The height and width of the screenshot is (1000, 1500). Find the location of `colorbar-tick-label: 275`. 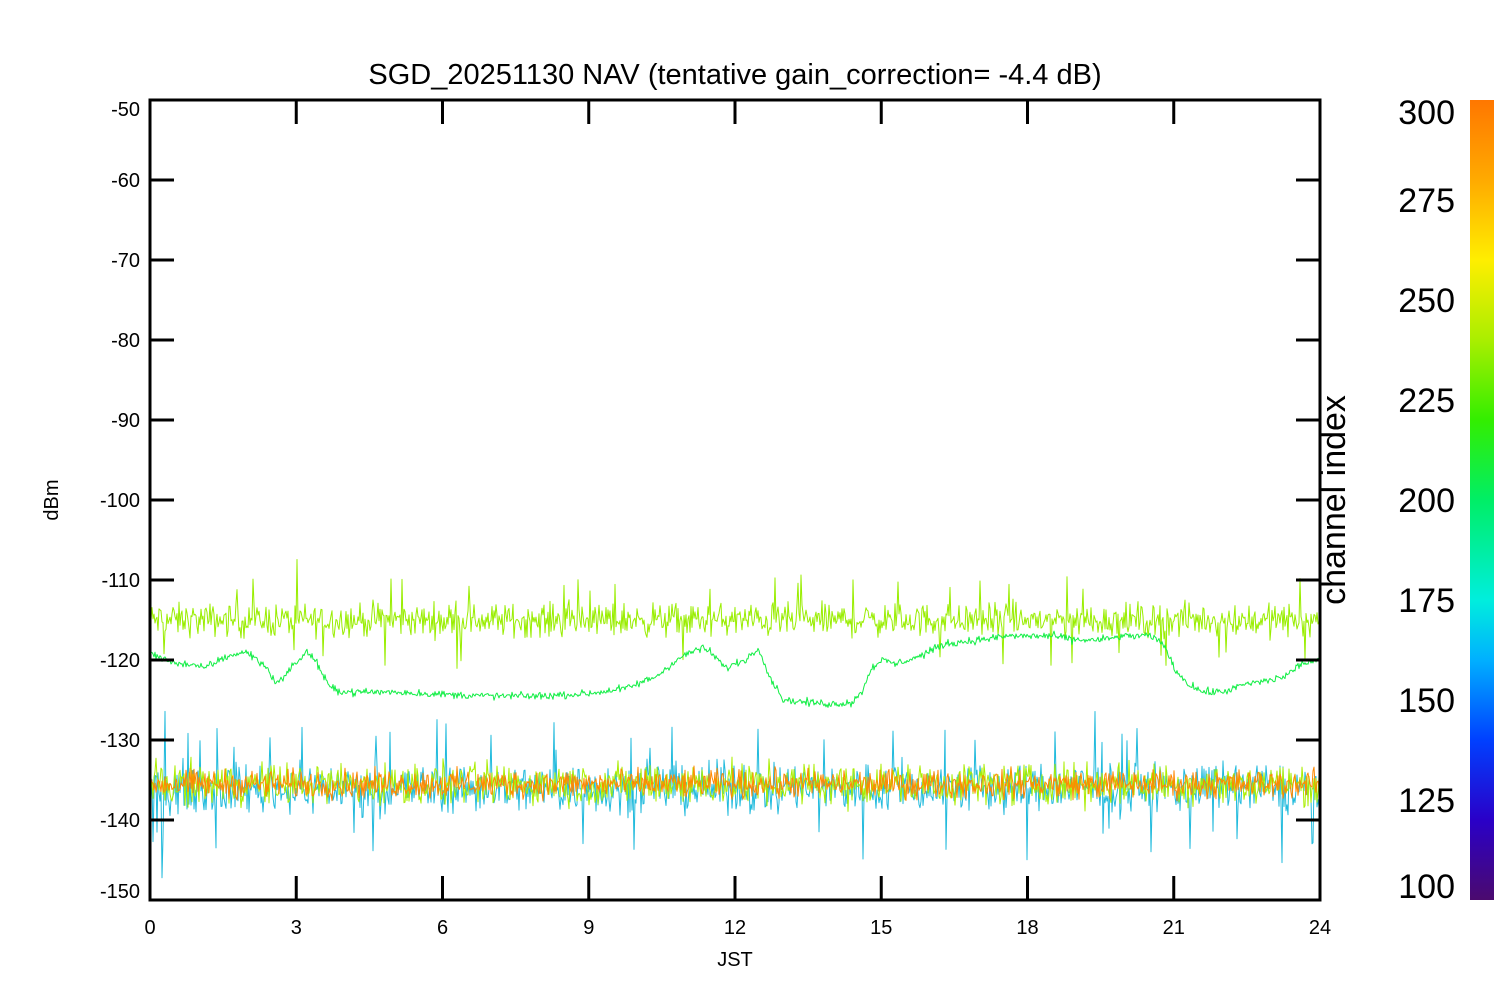

colorbar-tick-label: 275 is located at coordinates (1426, 201).